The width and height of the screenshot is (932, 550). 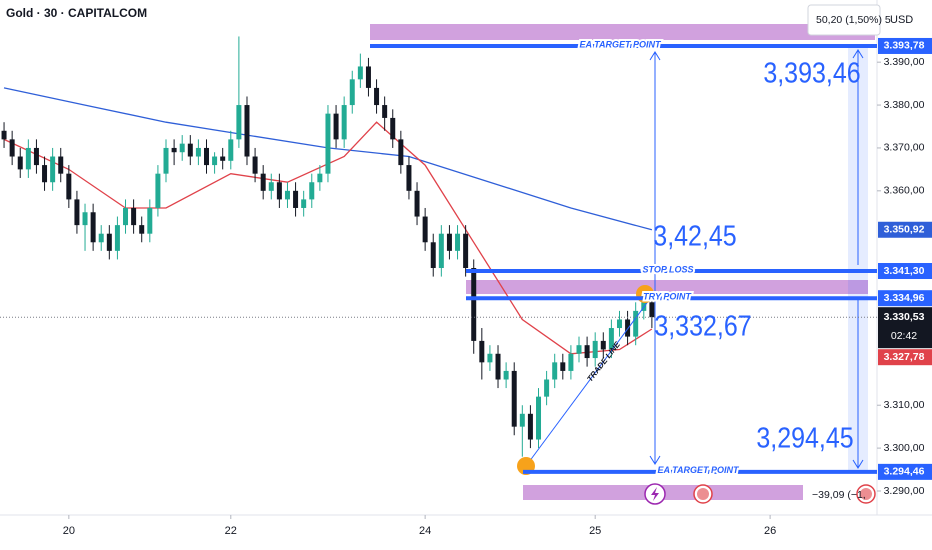 What do you see at coordinates (667, 269) in the screenshot?
I see `level-text: STOP LOSS` at bounding box center [667, 269].